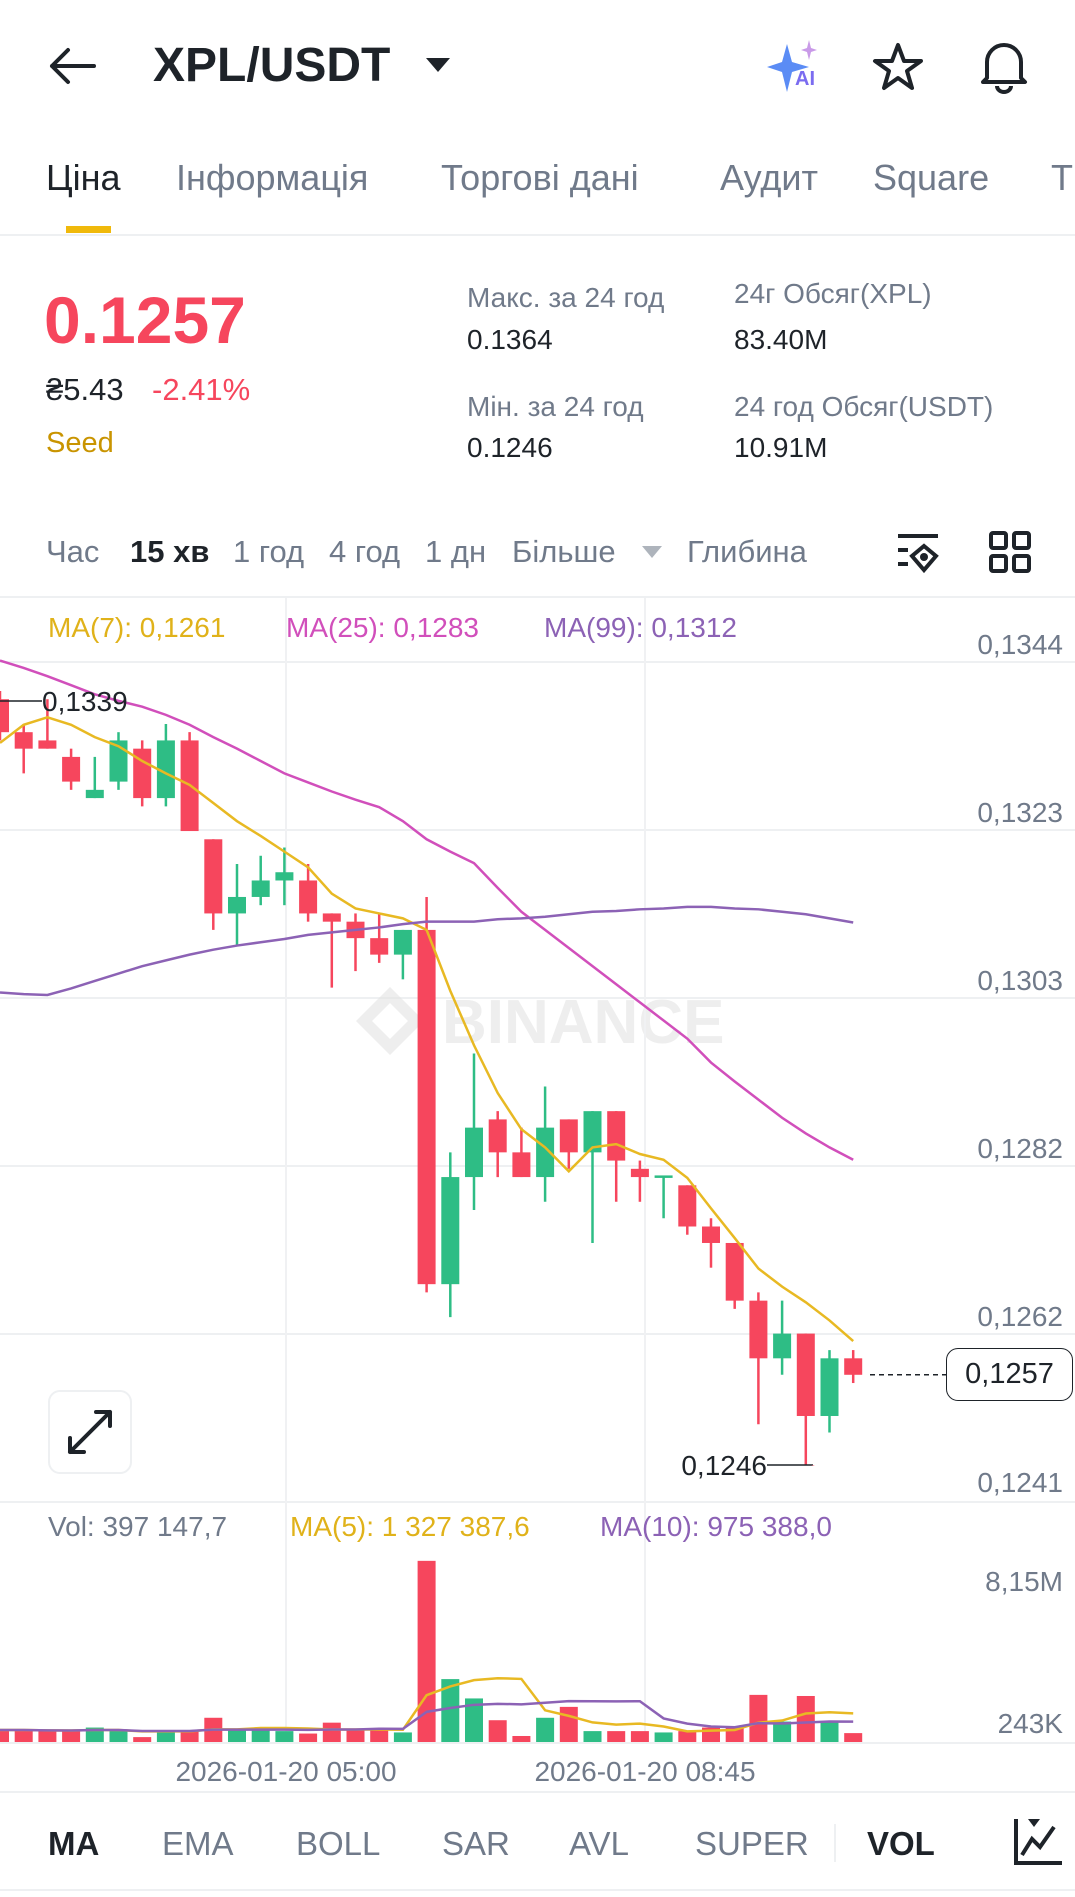 Image resolution: width=1075 pixels, height=1897 pixels. Describe the element at coordinates (1020, 812) in the screenshot. I see `price-axis-label: 0,1323` at that location.